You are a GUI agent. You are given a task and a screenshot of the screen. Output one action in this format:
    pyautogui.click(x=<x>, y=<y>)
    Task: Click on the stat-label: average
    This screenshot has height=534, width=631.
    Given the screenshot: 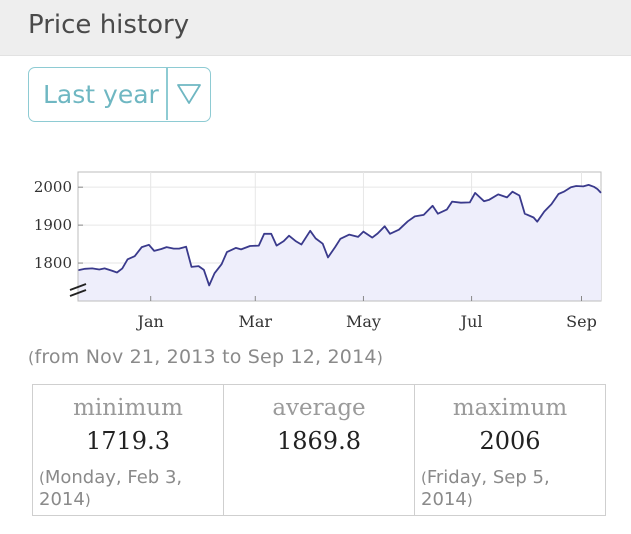 What is the action you would take?
    pyautogui.click(x=319, y=408)
    